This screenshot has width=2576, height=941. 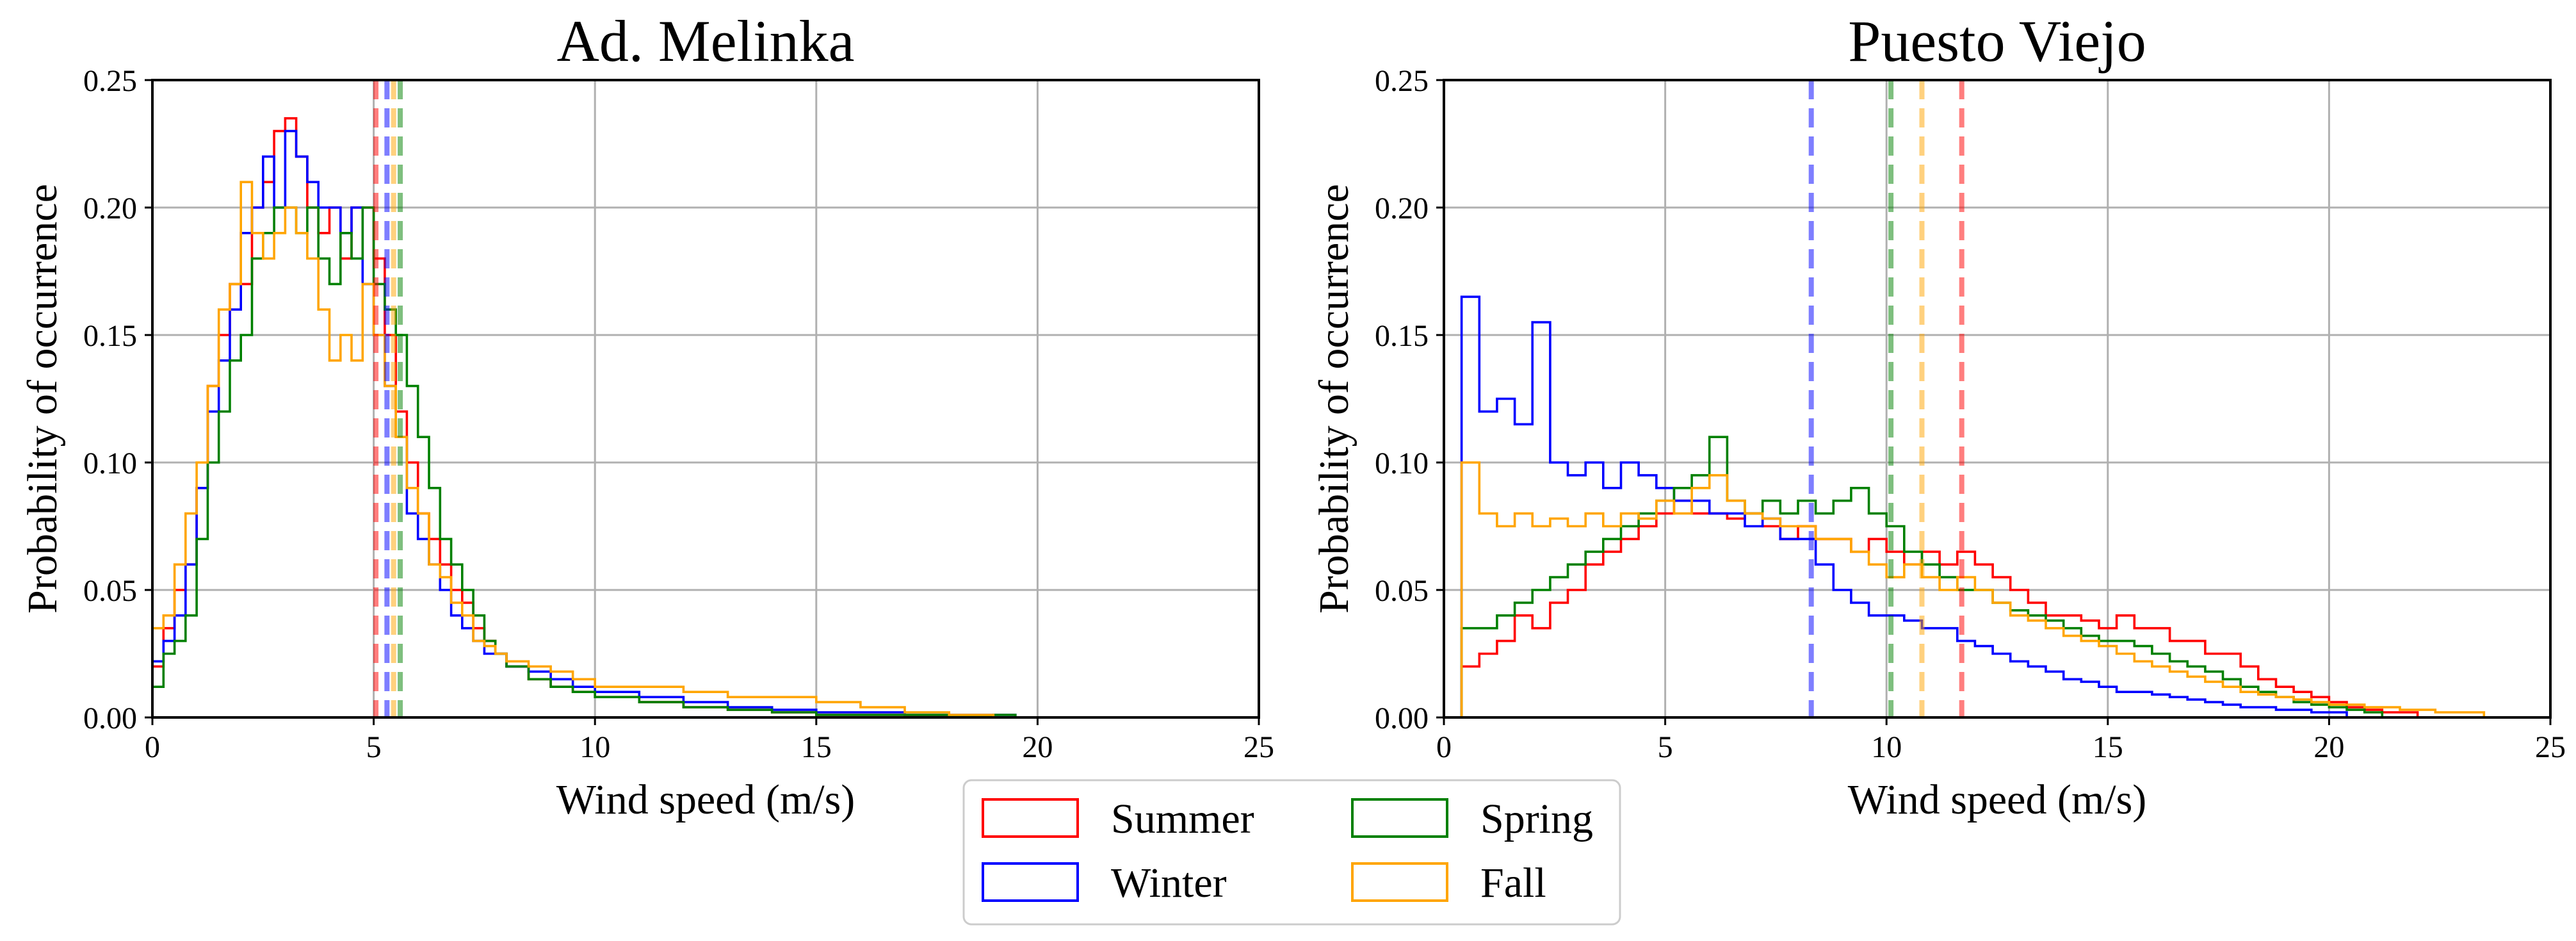 What do you see at coordinates (1402, 336) in the screenshot?
I see `puesto-ytick-label-3: 0.15` at bounding box center [1402, 336].